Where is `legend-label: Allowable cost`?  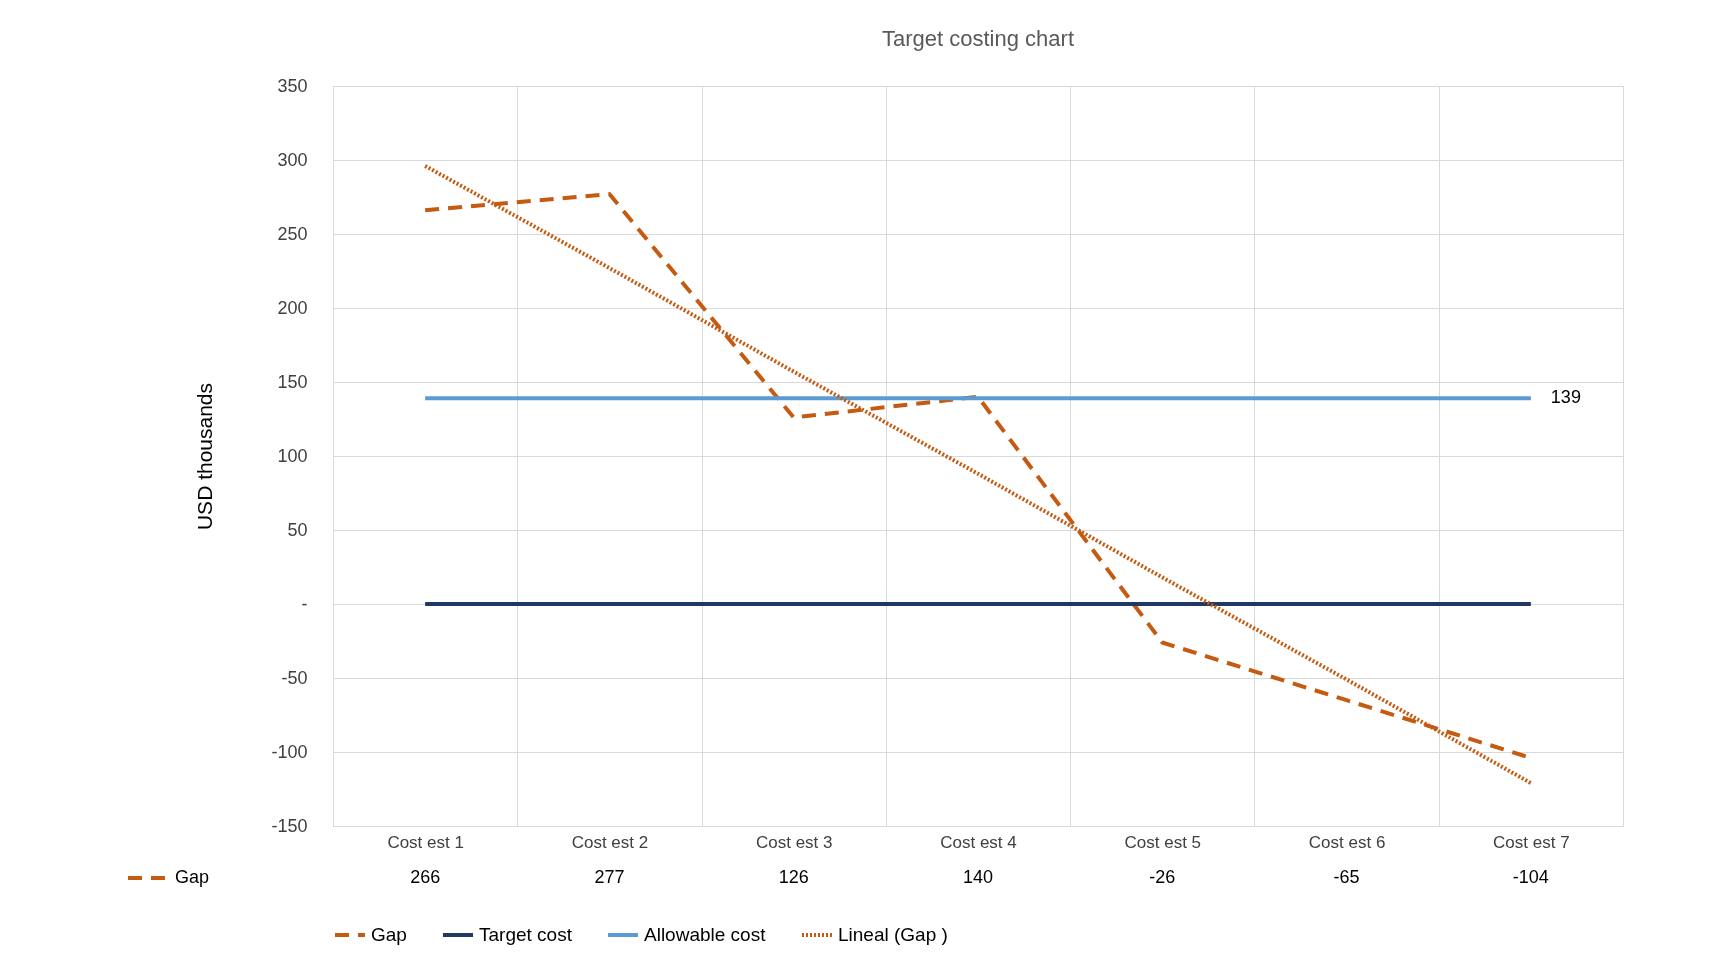
legend-label: Allowable cost is located at coordinates (705, 934).